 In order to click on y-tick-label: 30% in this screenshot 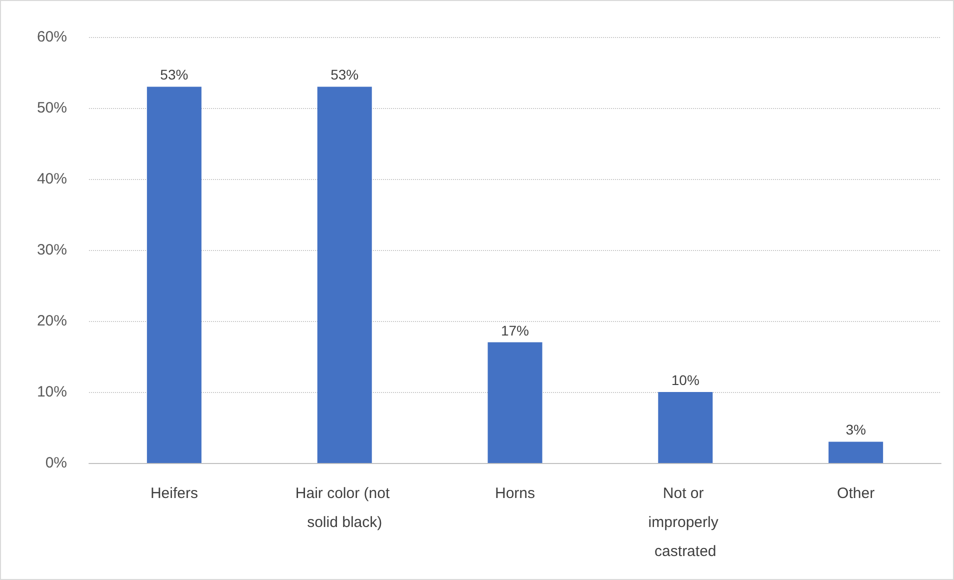, I will do `click(51, 250)`.